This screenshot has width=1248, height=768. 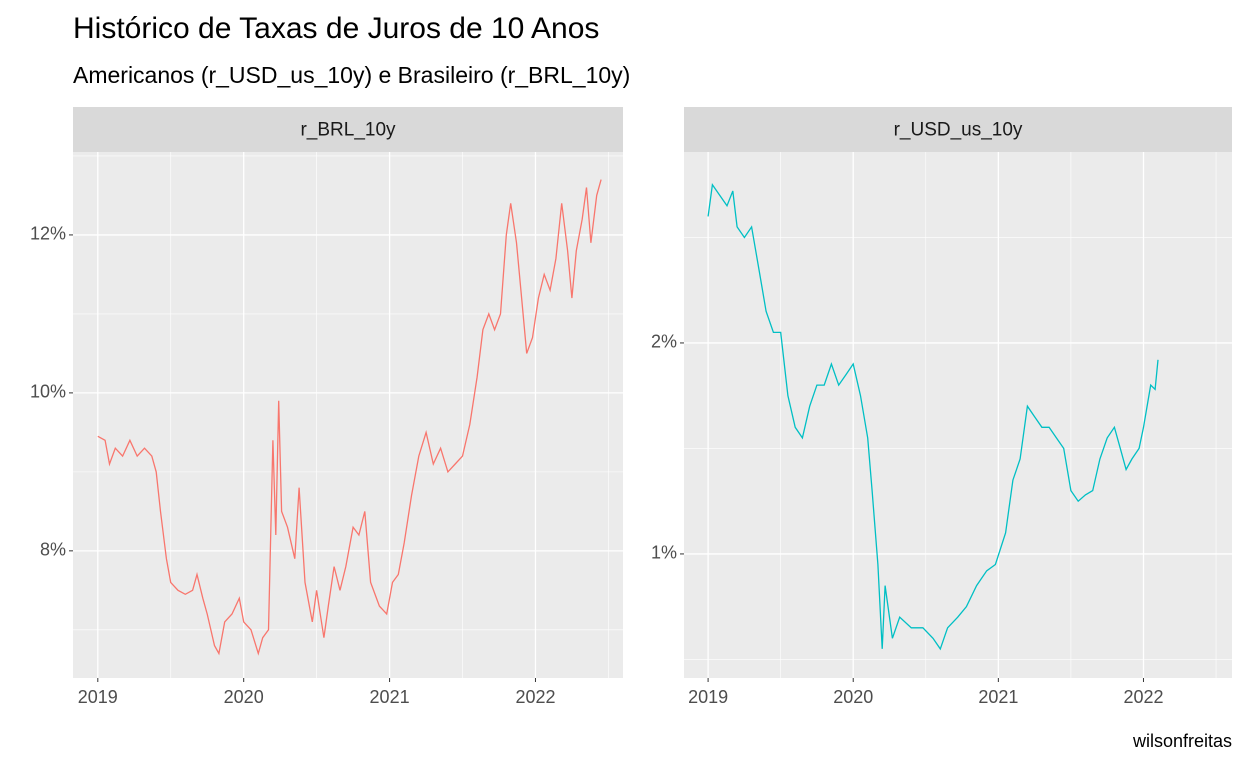 I want to click on y-tick-label: 10%, so click(x=48, y=392).